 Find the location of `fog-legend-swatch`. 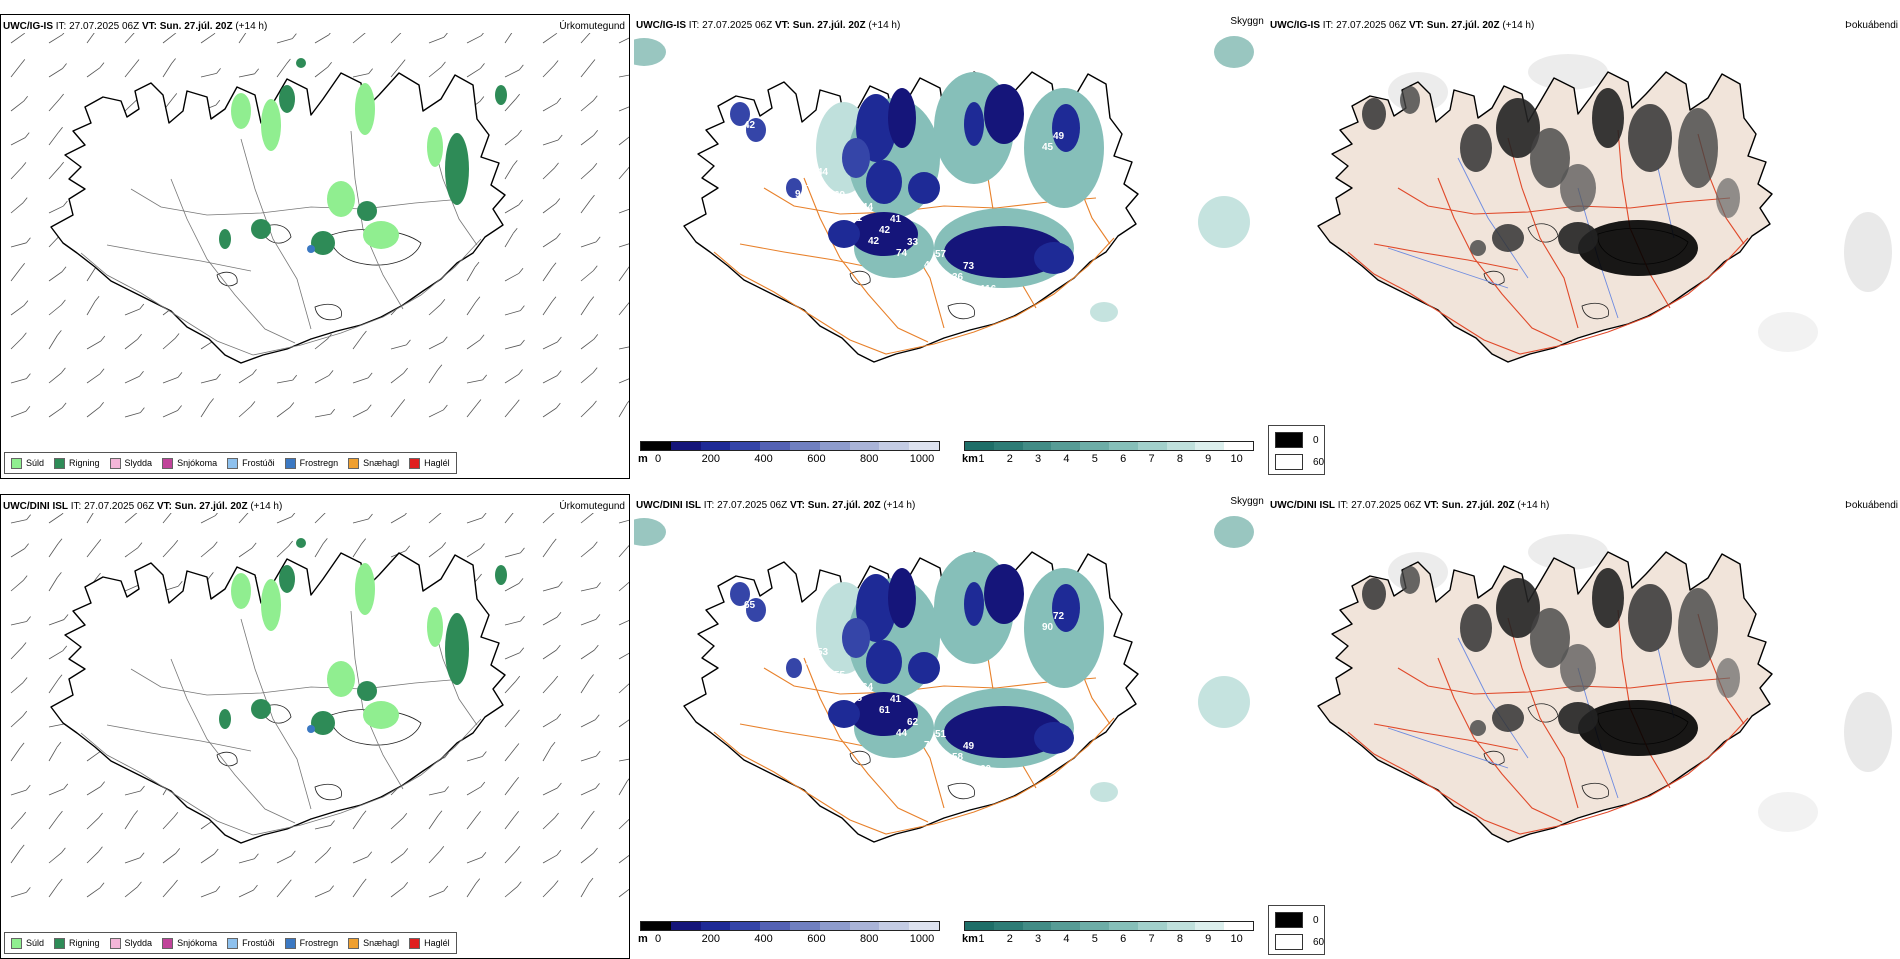

fog-legend-swatch is located at coordinates (1289, 462).